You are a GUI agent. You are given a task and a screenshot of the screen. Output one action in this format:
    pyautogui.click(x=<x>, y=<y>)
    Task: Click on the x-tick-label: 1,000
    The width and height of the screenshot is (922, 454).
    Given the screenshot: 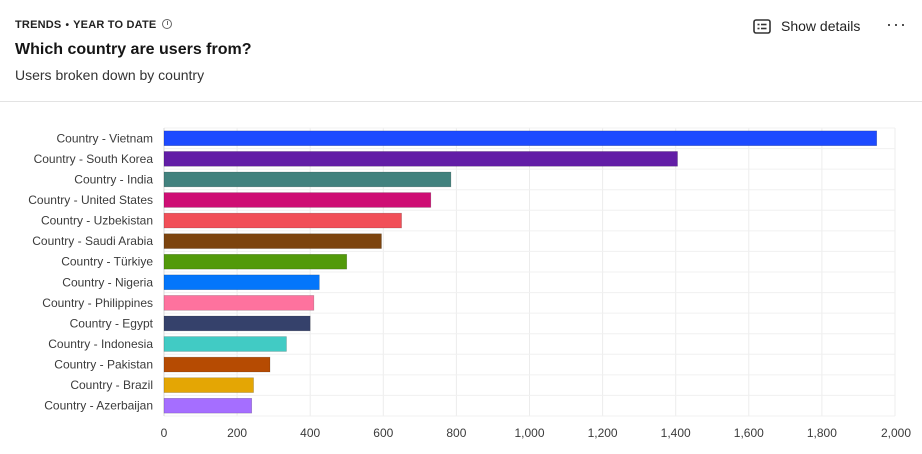 What is the action you would take?
    pyautogui.click(x=529, y=433)
    